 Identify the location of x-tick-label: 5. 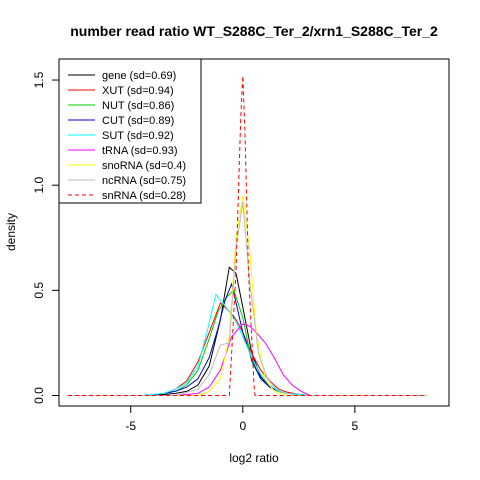
(355, 426).